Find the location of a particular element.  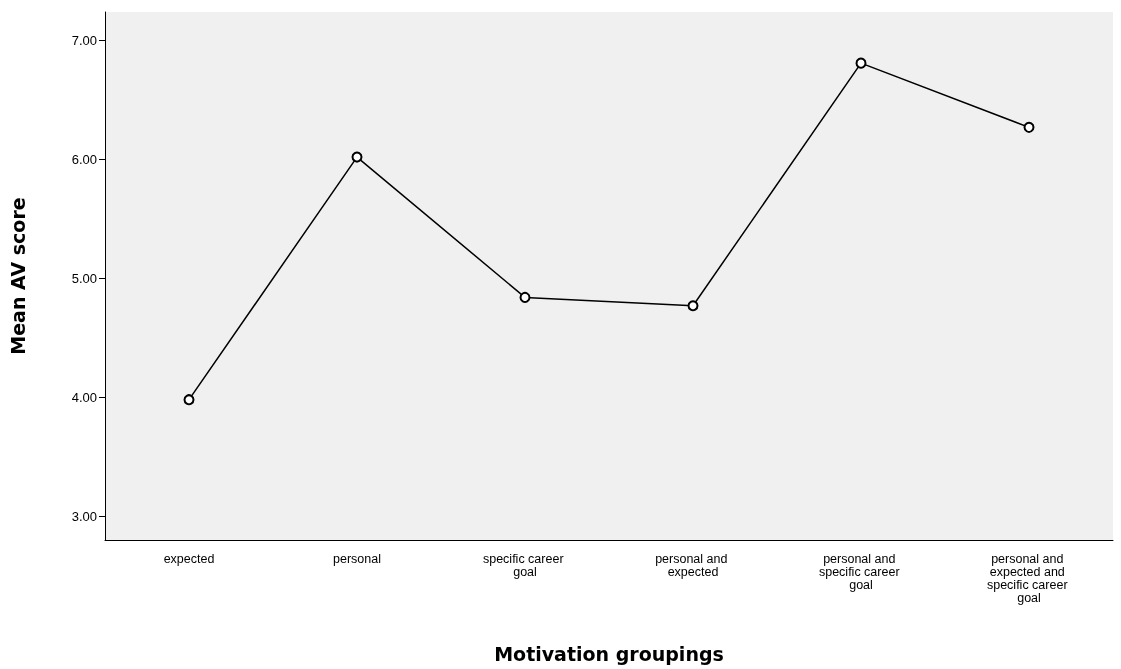

x-tick-label: specific career goal is located at coordinates (525, 565).